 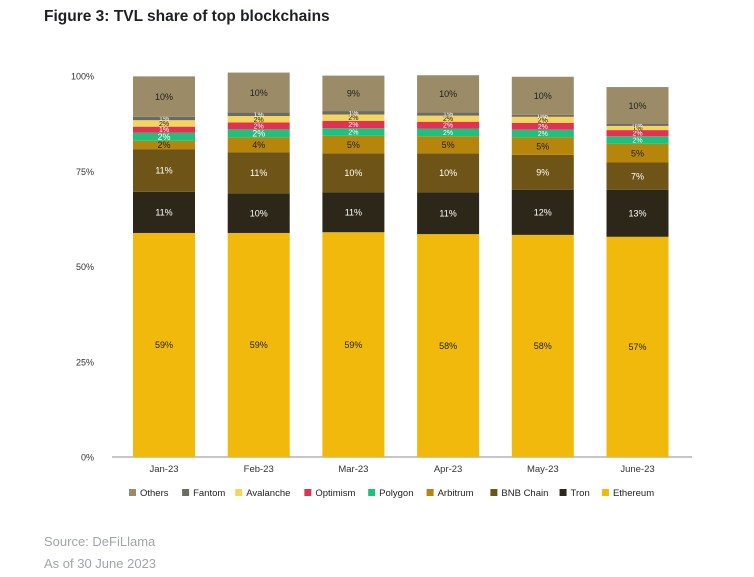 What do you see at coordinates (580, 493) in the screenshot?
I see `legend-label: Tron` at bounding box center [580, 493].